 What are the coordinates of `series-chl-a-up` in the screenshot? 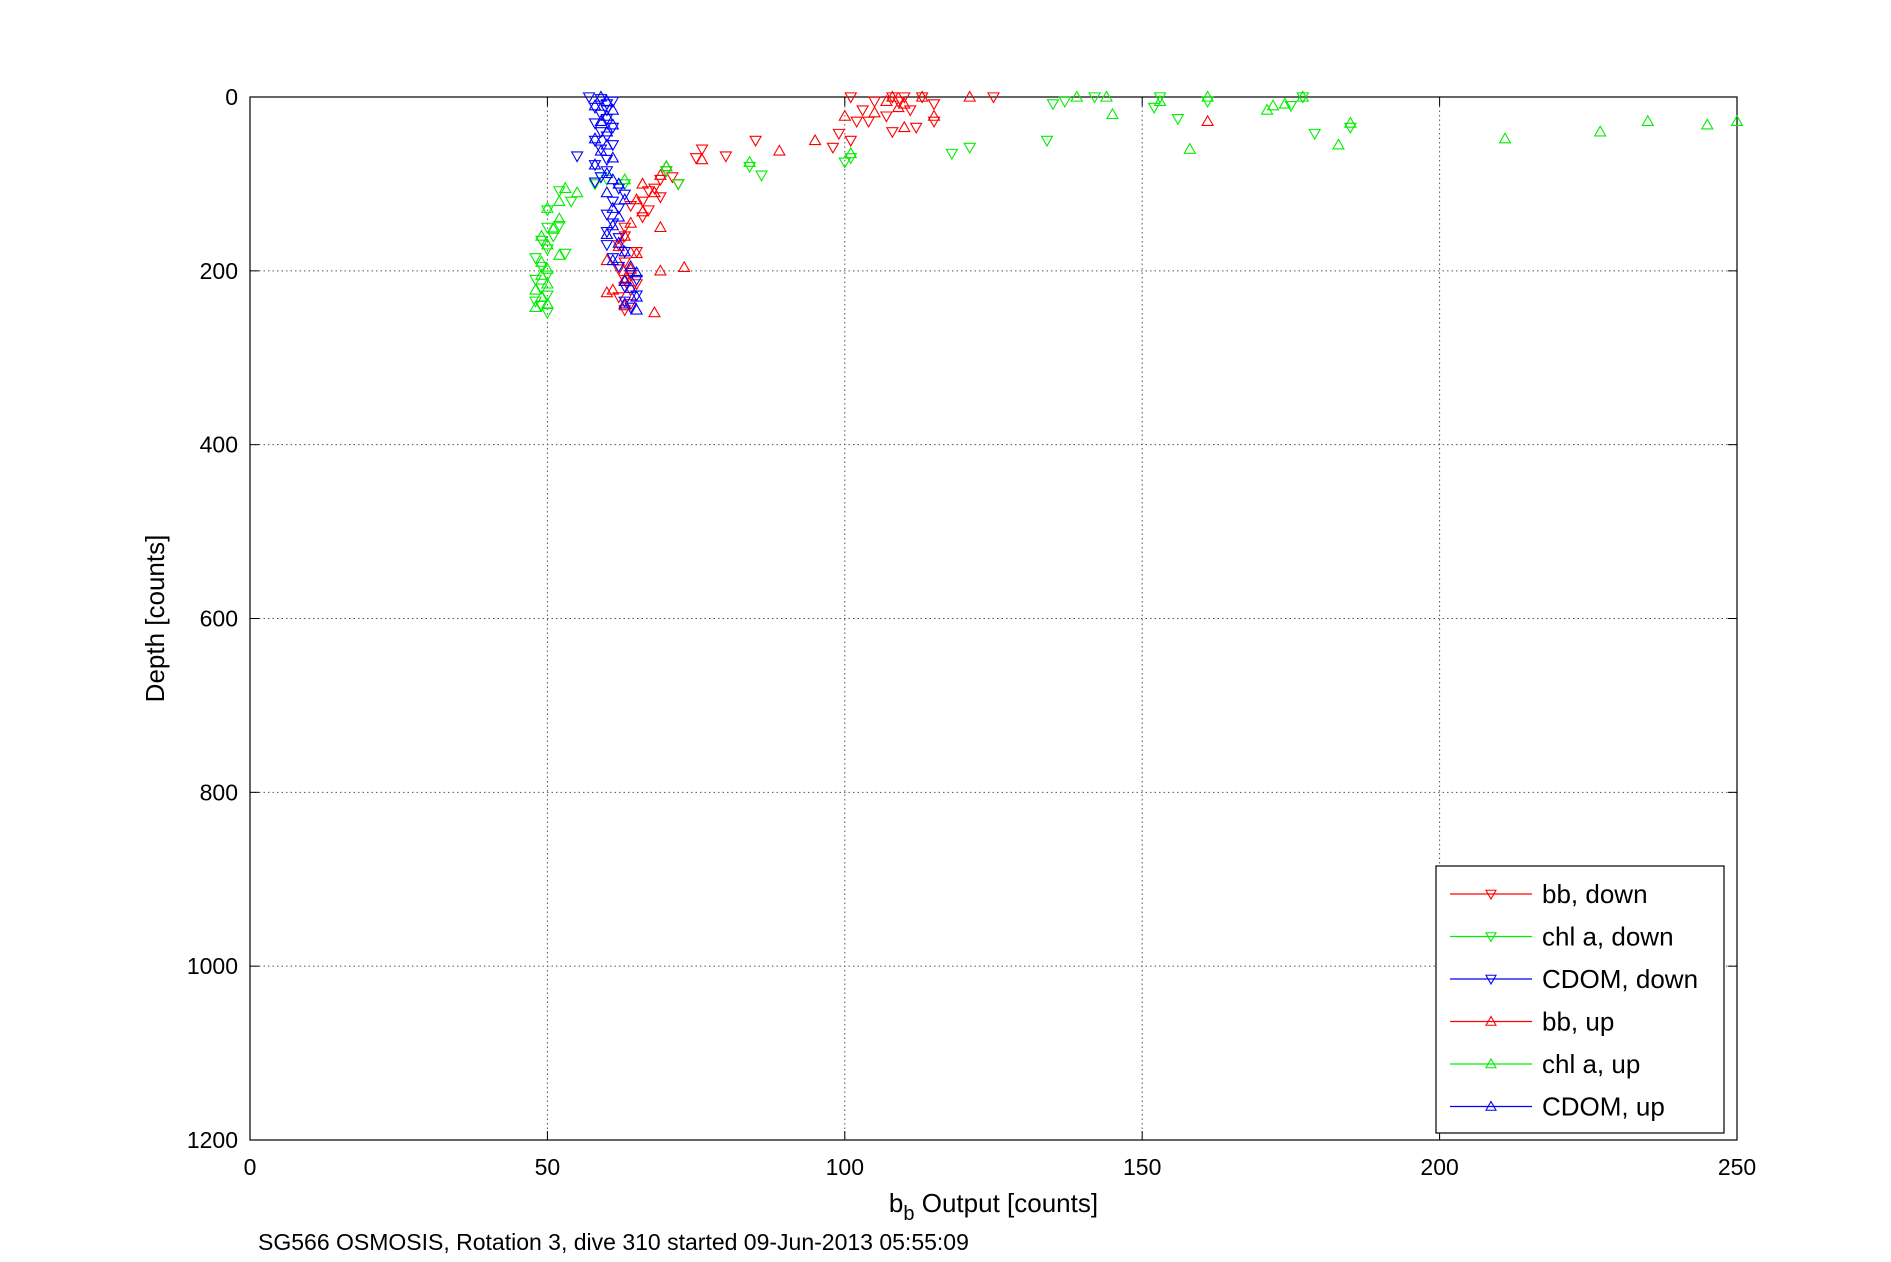 It's located at (1136, 201).